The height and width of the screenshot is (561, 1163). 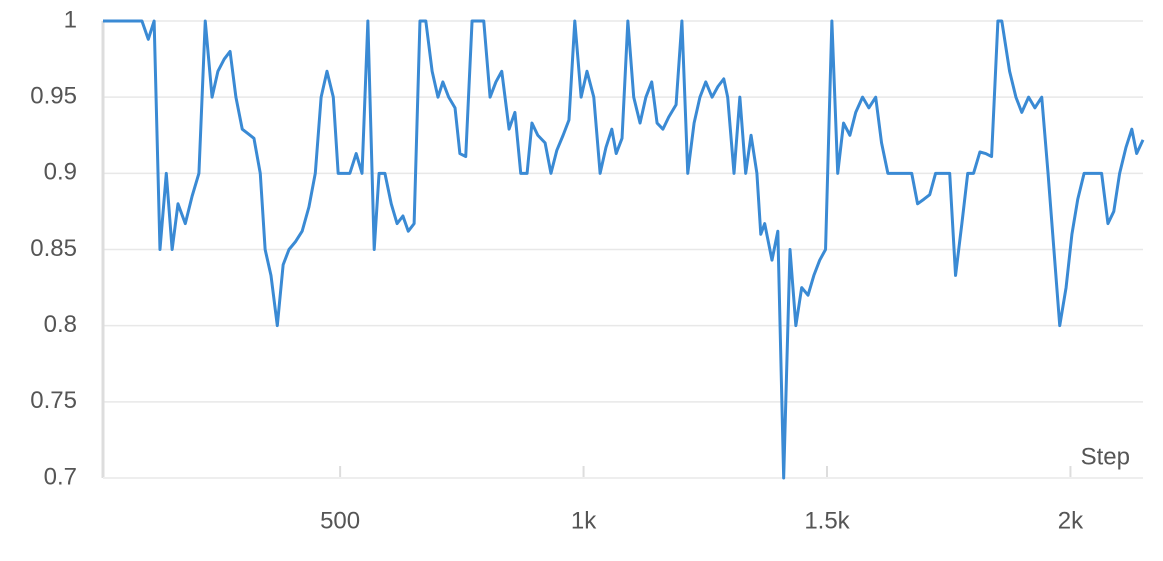 What do you see at coordinates (584, 520) in the screenshot?
I see `x-tick-label: 1k` at bounding box center [584, 520].